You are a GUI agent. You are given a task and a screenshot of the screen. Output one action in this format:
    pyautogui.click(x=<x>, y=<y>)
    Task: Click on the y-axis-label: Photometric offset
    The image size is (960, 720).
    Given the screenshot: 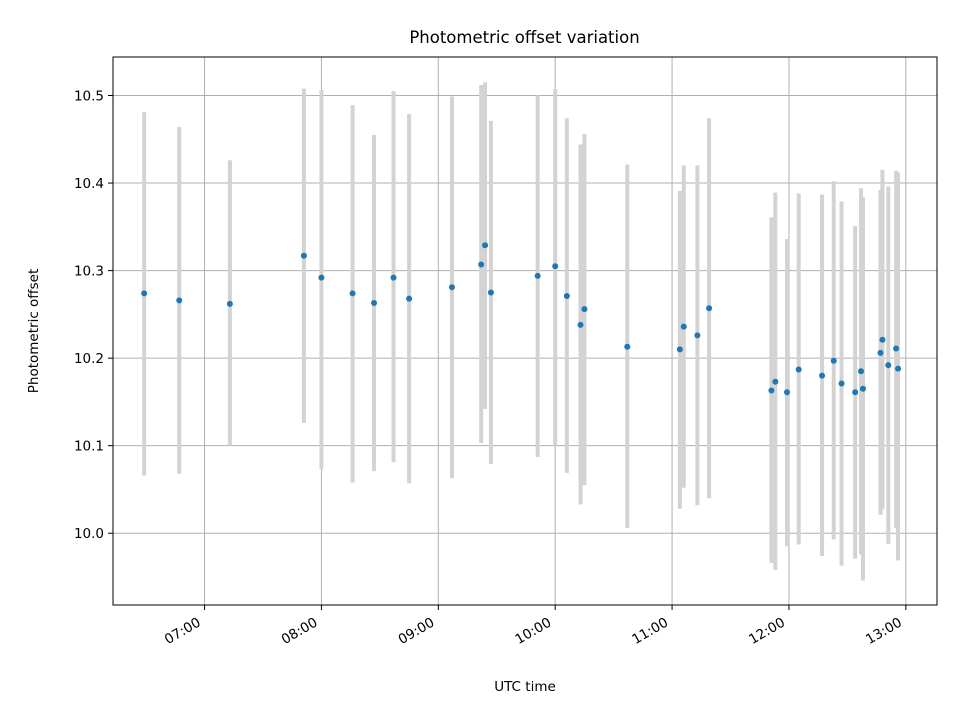 What is the action you would take?
    pyautogui.click(x=34, y=331)
    